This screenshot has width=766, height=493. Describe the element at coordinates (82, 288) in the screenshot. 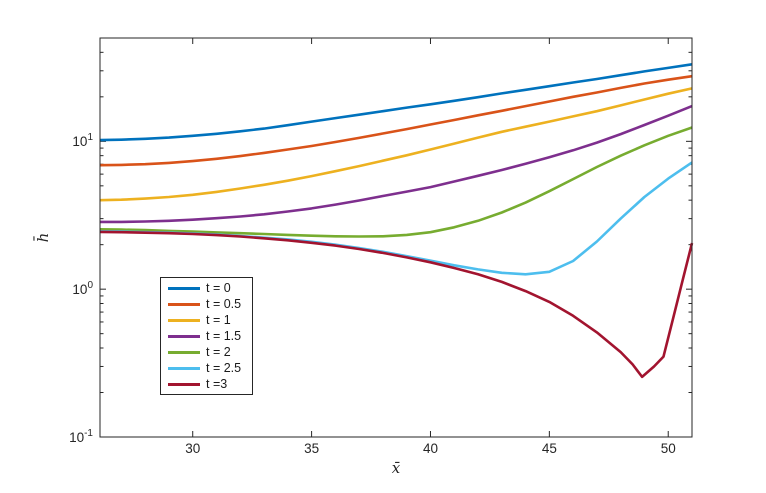

I see `y-tick-label: 10⁰` at that location.